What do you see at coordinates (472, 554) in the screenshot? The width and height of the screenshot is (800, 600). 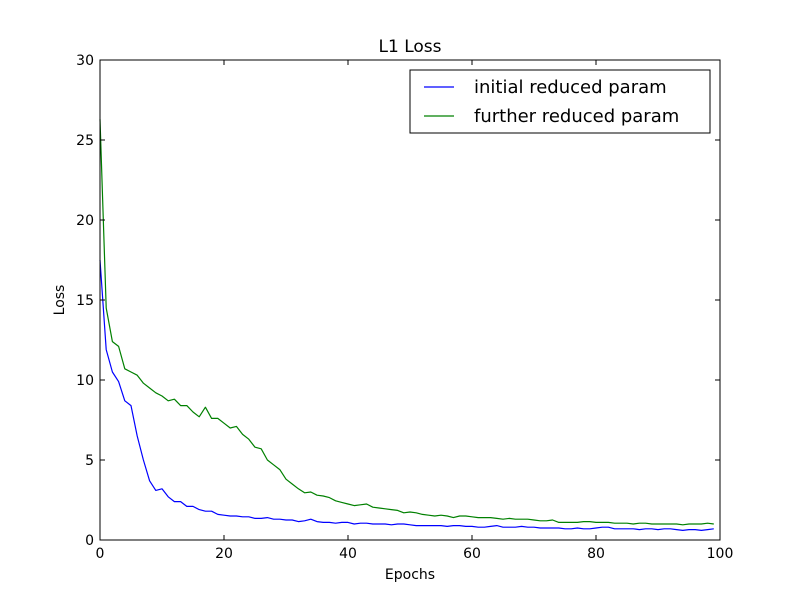 I see `x-tick-label: 60` at bounding box center [472, 554].